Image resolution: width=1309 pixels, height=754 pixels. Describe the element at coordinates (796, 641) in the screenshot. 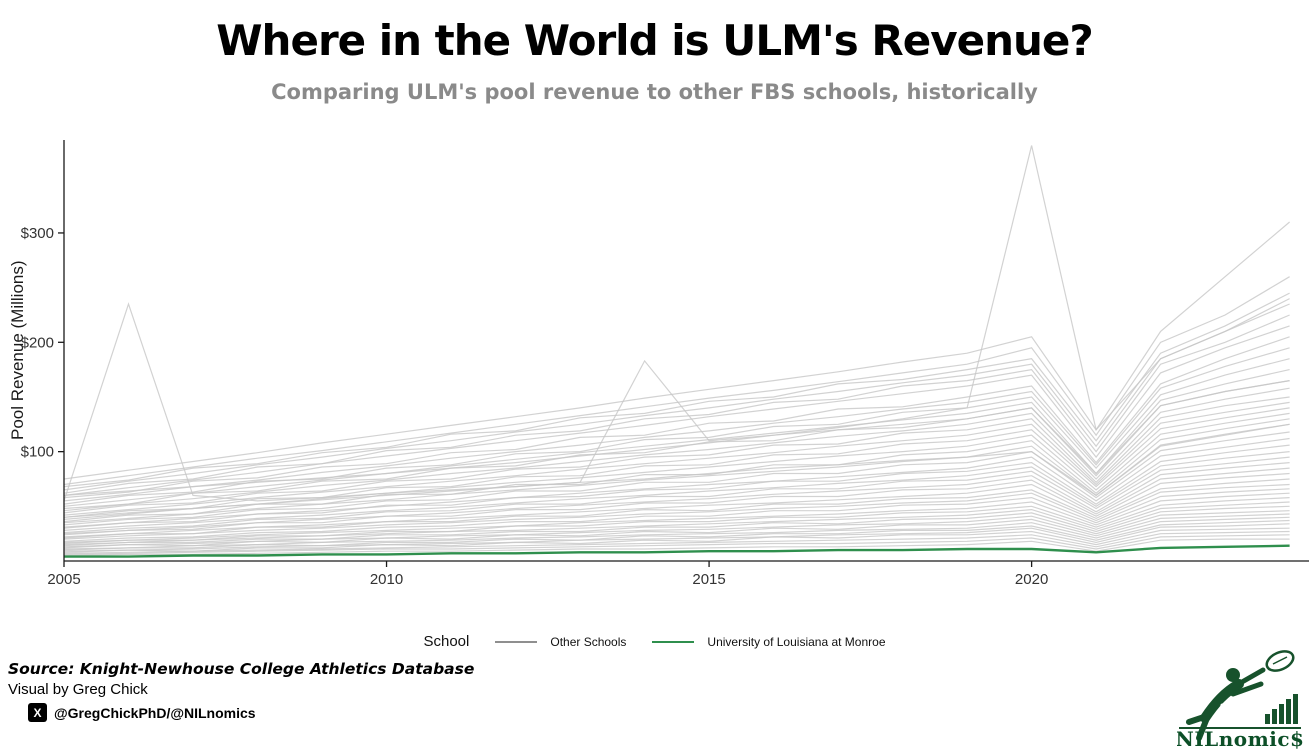

I see `ulm-label: University of Louisiana at Monroe` at that location.